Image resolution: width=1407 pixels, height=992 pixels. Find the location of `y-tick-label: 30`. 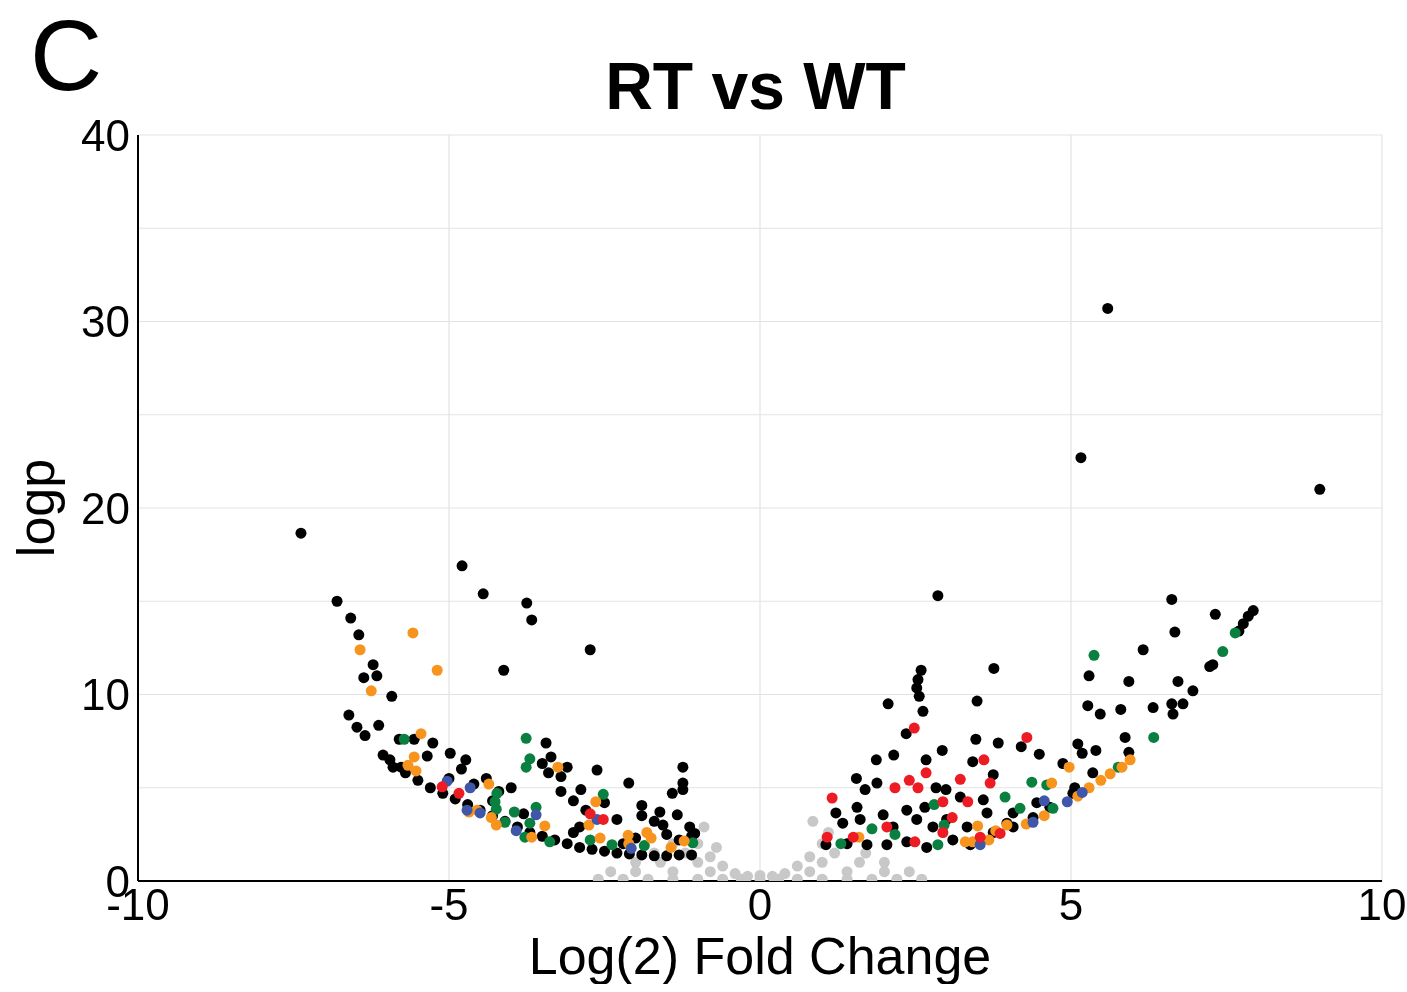

y-tick-label: 30 is located at coordinates (105, 322).